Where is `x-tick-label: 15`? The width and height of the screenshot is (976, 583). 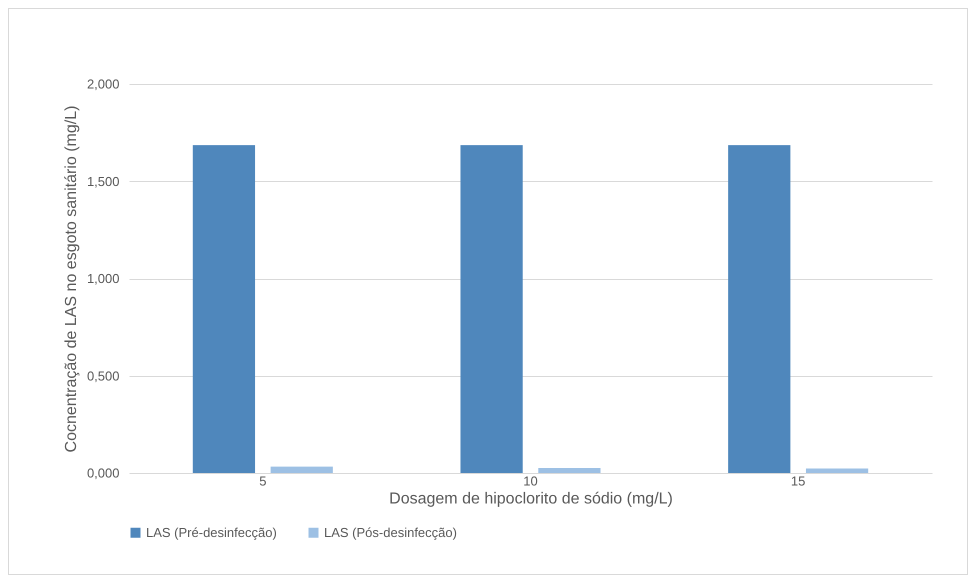 x-tick-label: 15 is located at coordinates (798, 481).